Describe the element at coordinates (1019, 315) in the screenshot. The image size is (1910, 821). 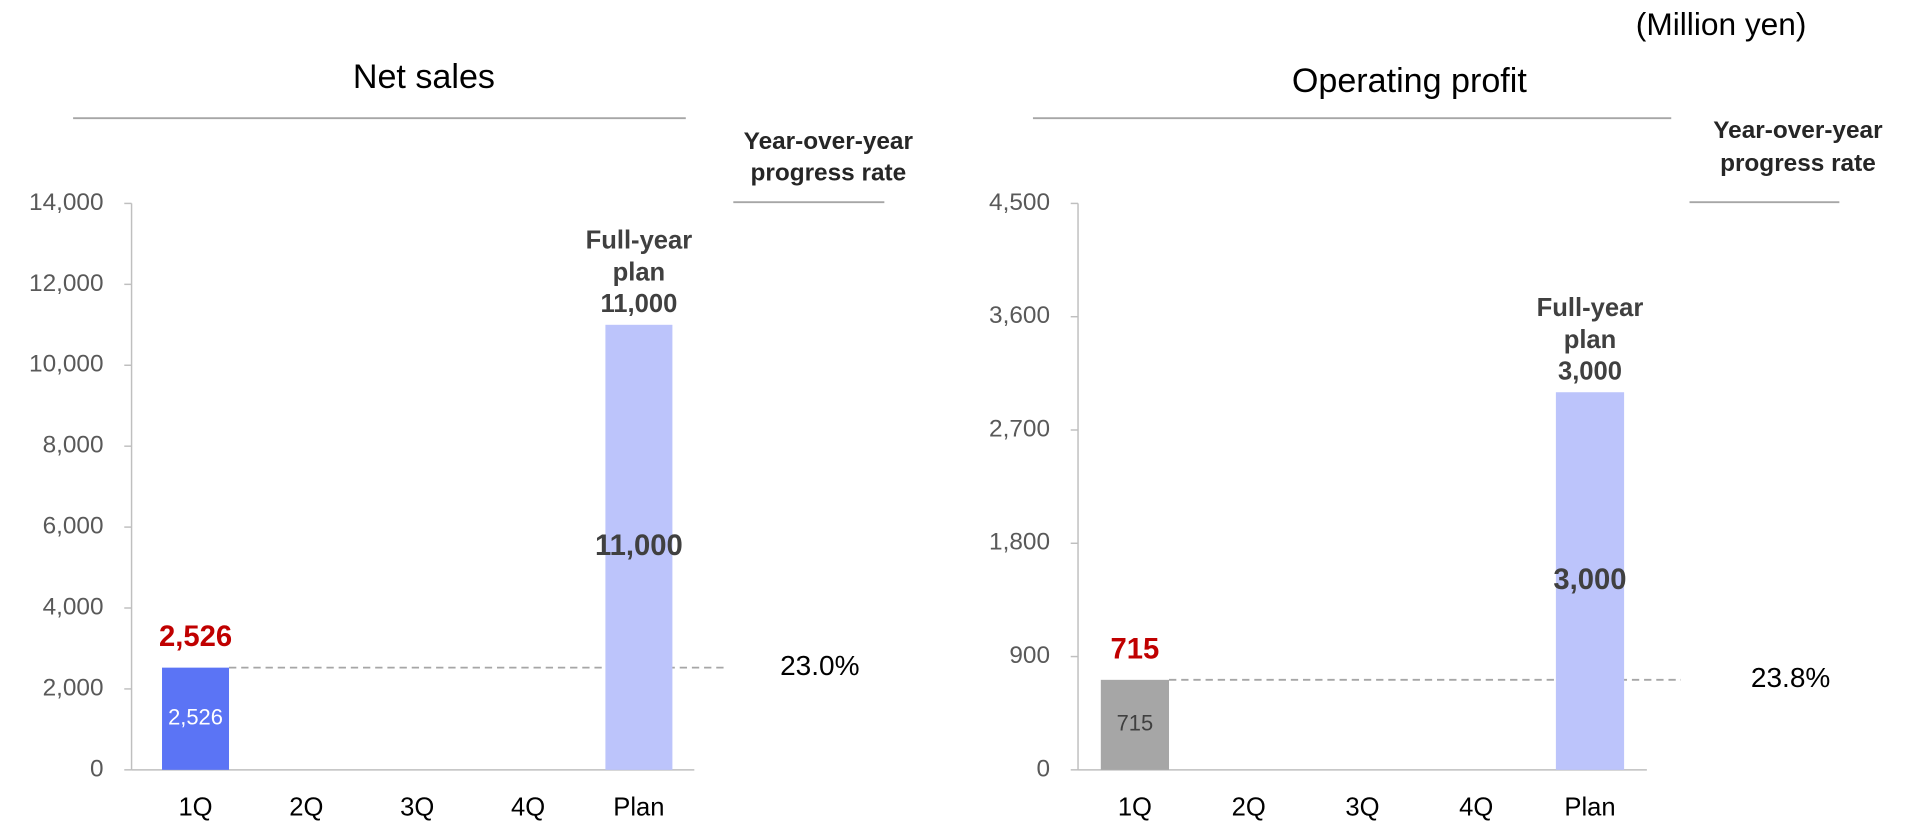
I see `y-tick-label: 3,600` at that location.